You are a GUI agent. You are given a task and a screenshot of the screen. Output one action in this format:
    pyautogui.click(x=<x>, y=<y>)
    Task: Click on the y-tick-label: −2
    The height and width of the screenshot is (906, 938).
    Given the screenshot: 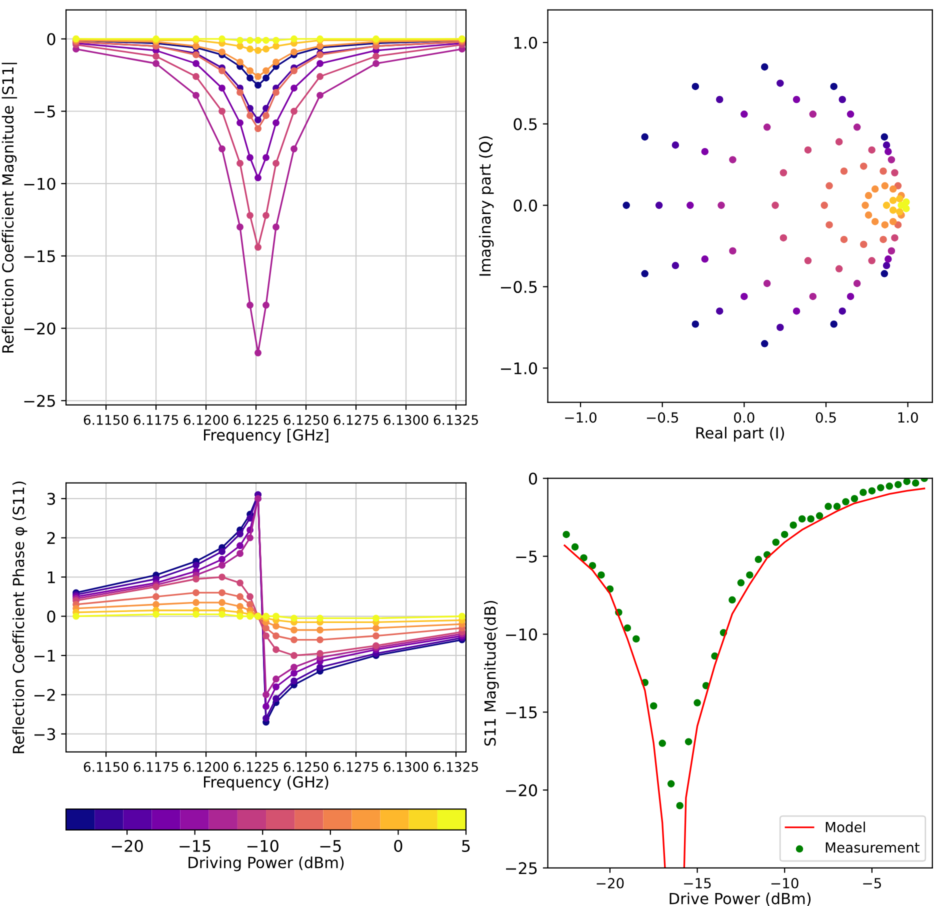 What is the action you would take?
    pyautogui.click(x=44, y=694)
    